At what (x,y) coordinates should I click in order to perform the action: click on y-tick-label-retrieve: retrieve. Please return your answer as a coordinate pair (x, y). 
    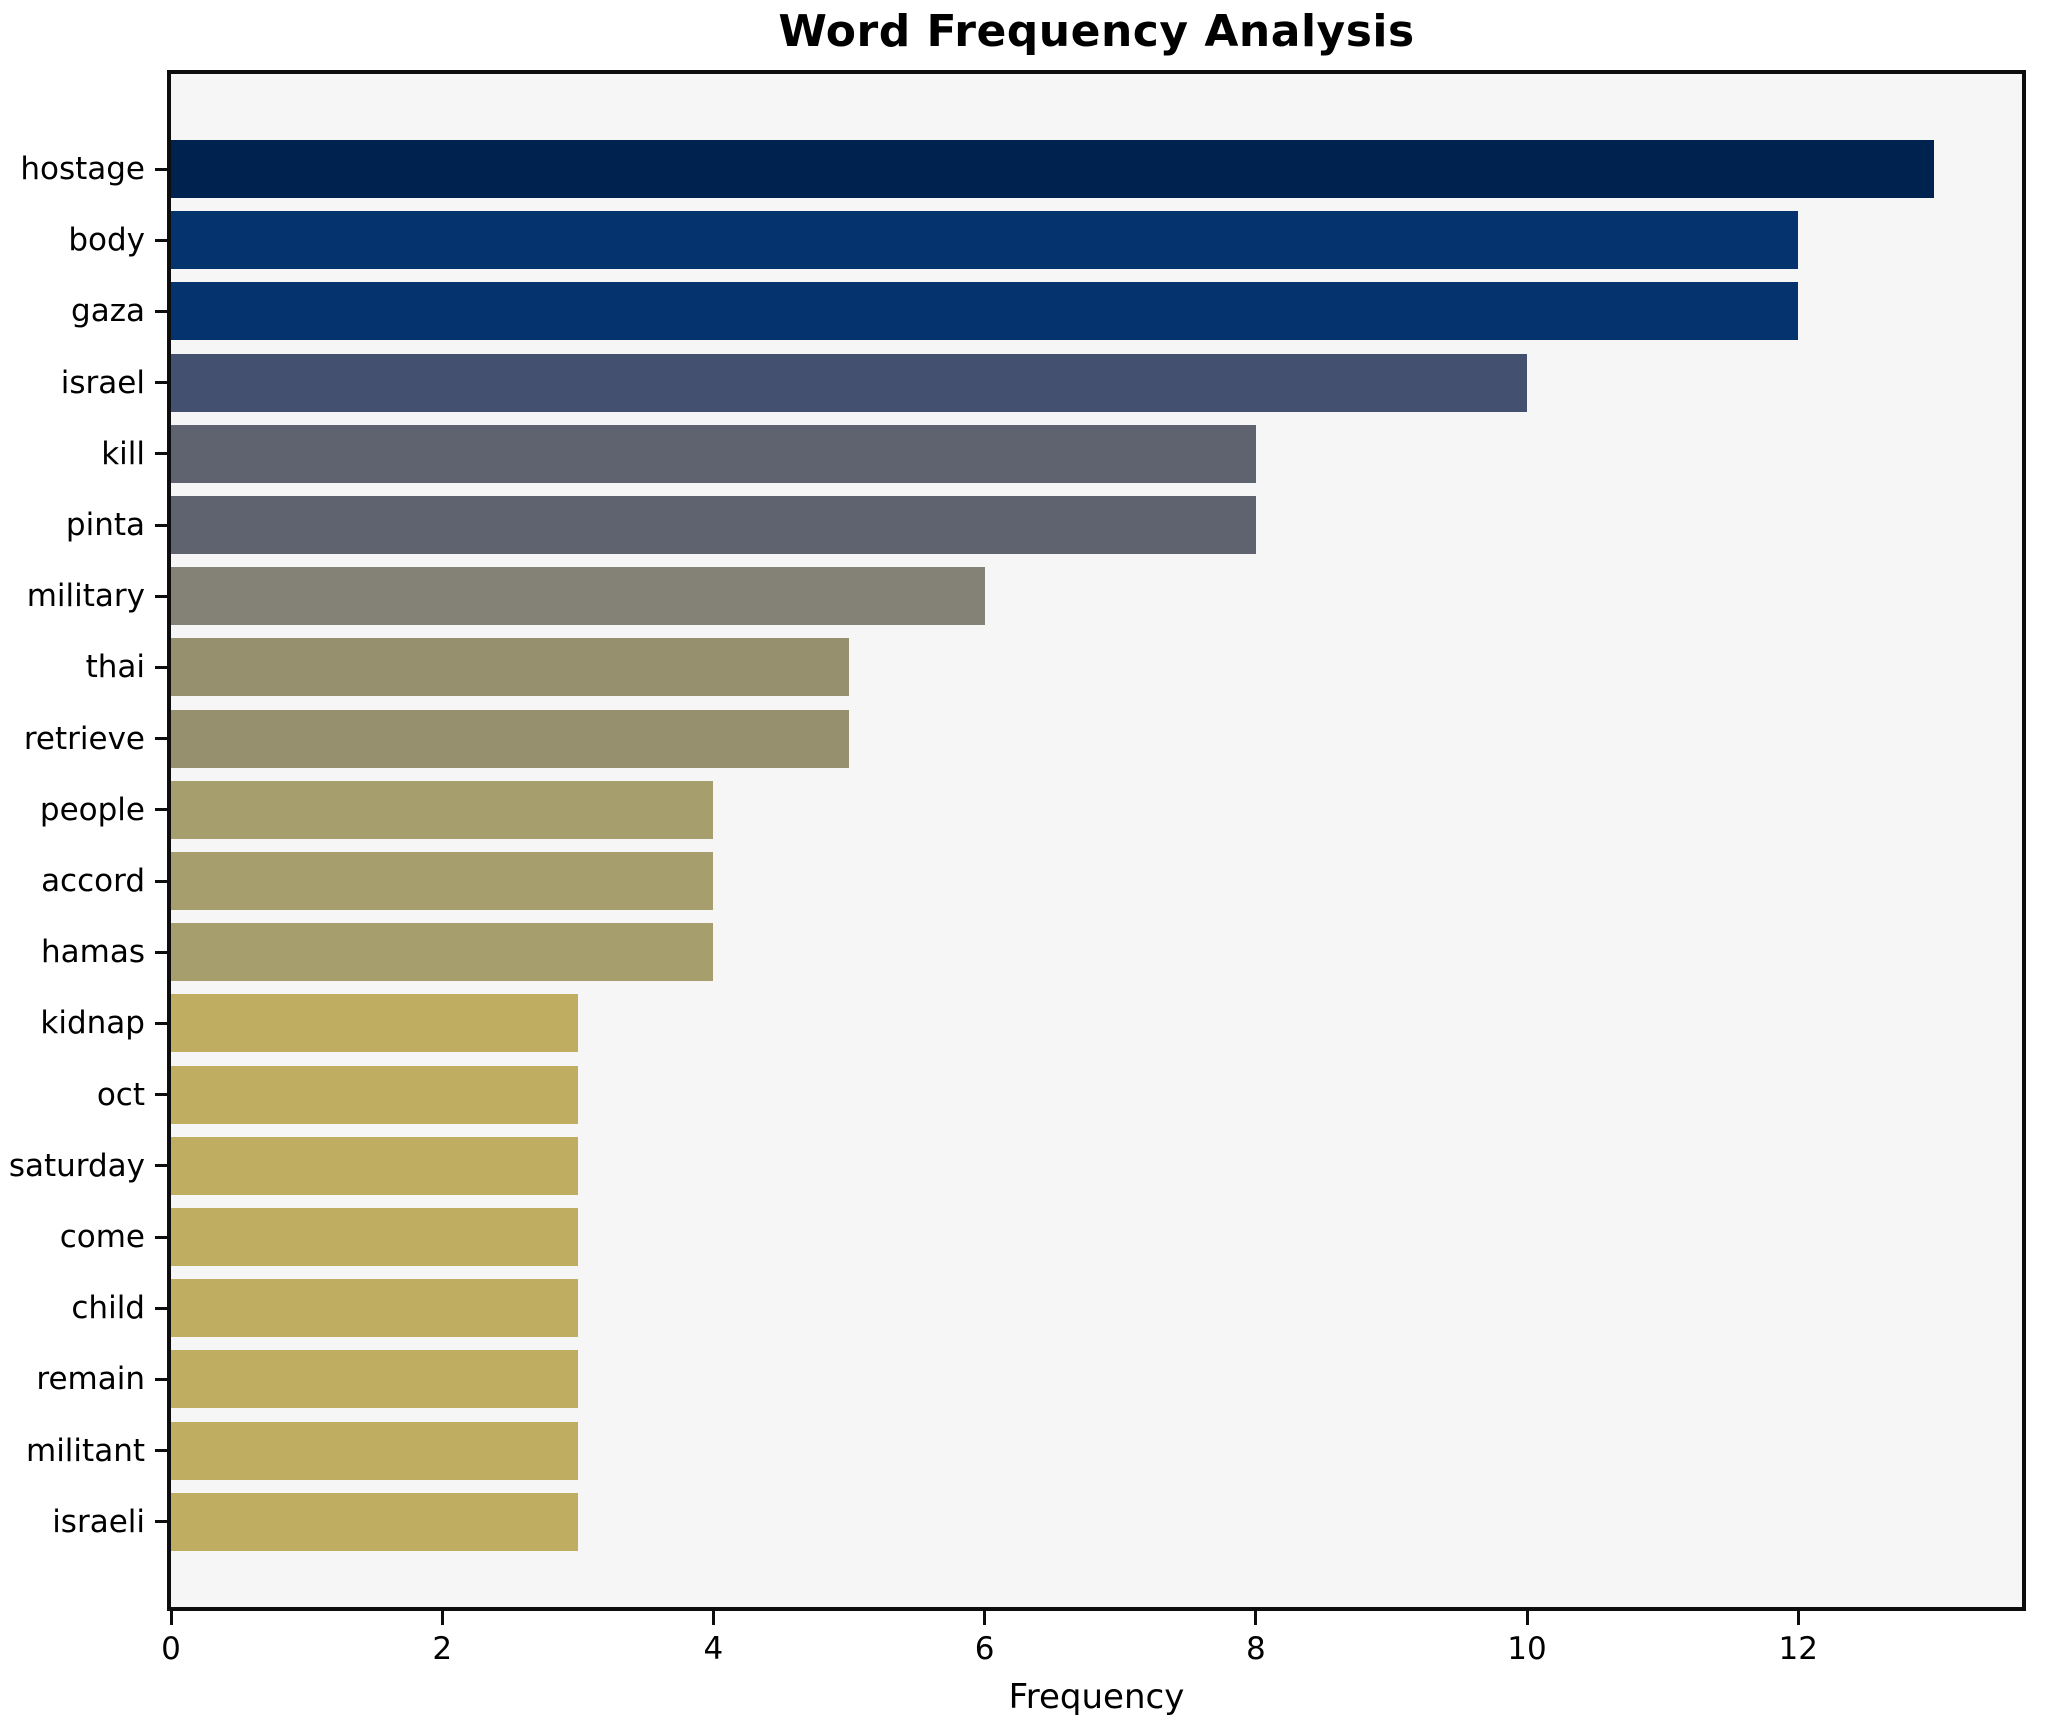
    Looking at the image, I should click on (84, 738).